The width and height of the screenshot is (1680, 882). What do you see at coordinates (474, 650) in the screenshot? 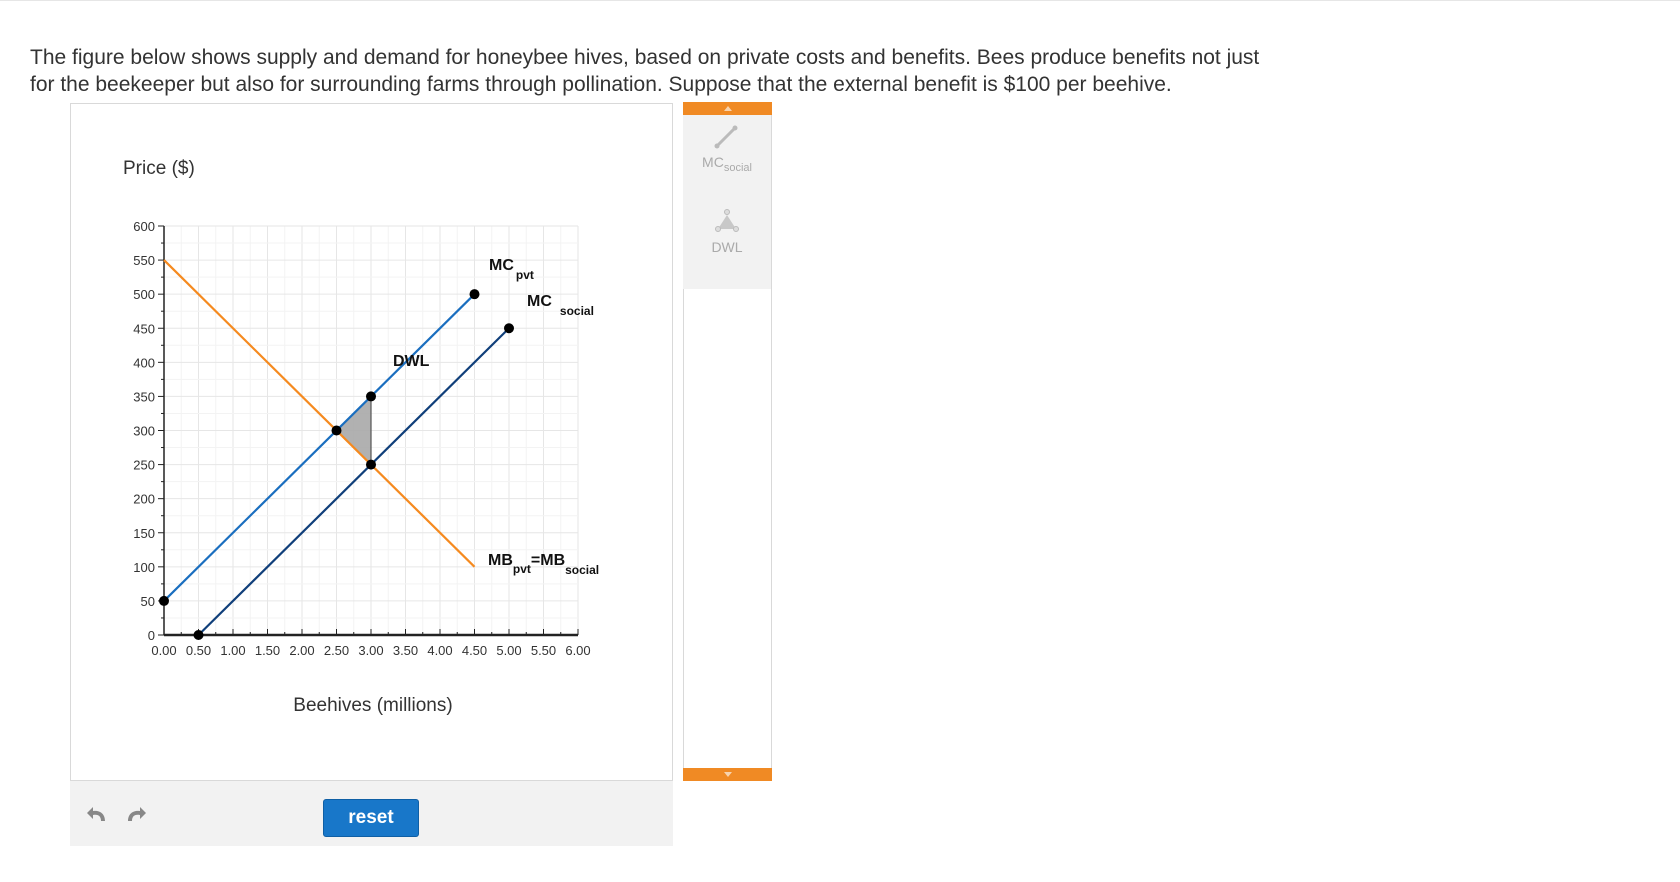
I see `x-tick-label: 4.50` at bounding box center [474, 650].